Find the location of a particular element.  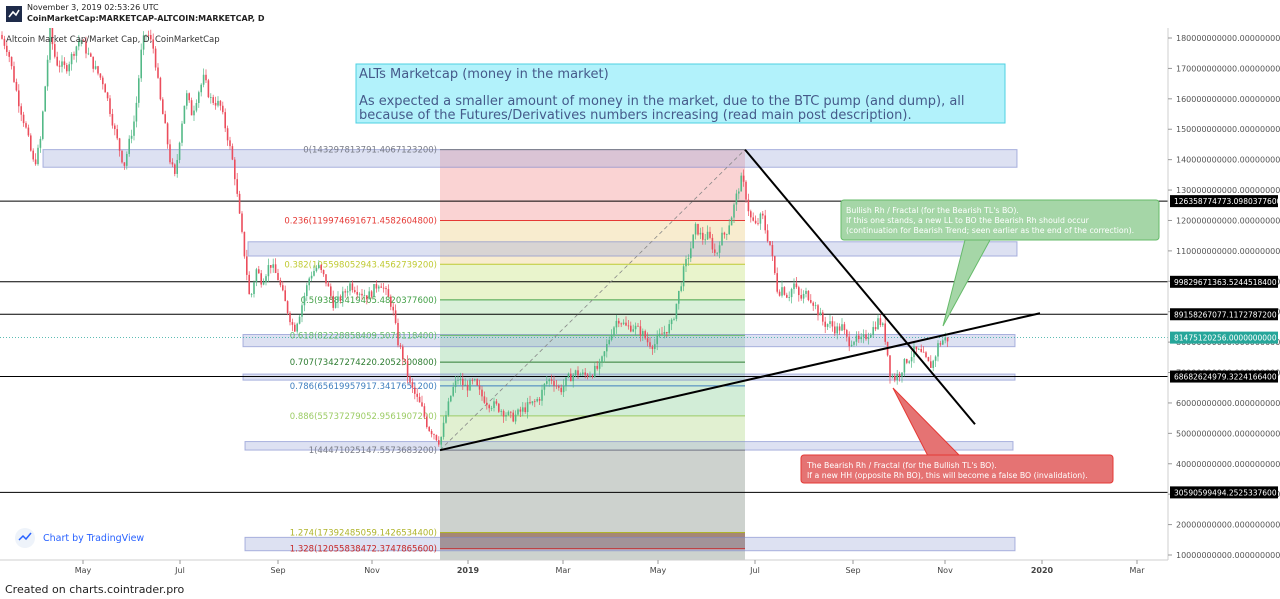

price-axis-label: 20000000000.0000000000 is located at coordinates (1228, 525).